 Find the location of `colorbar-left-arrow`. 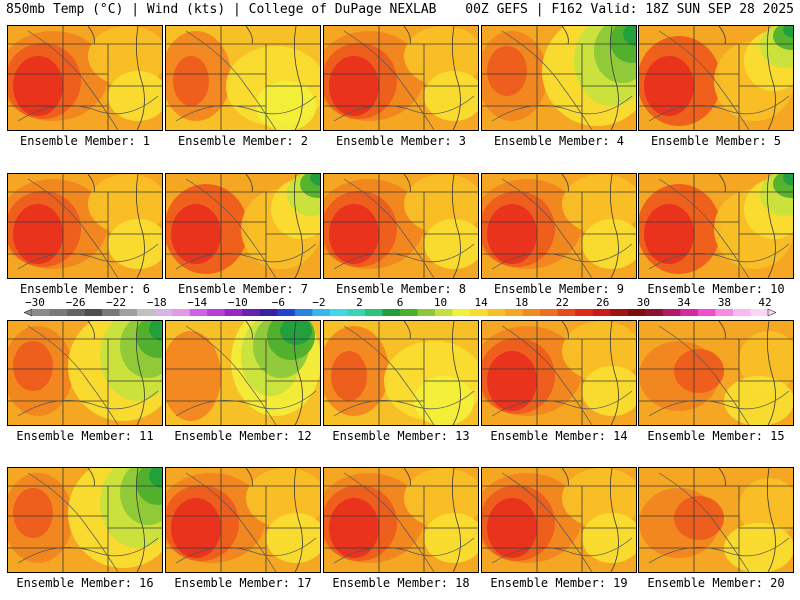

colorbar-left-arrow is located at coordinates (28, 312).